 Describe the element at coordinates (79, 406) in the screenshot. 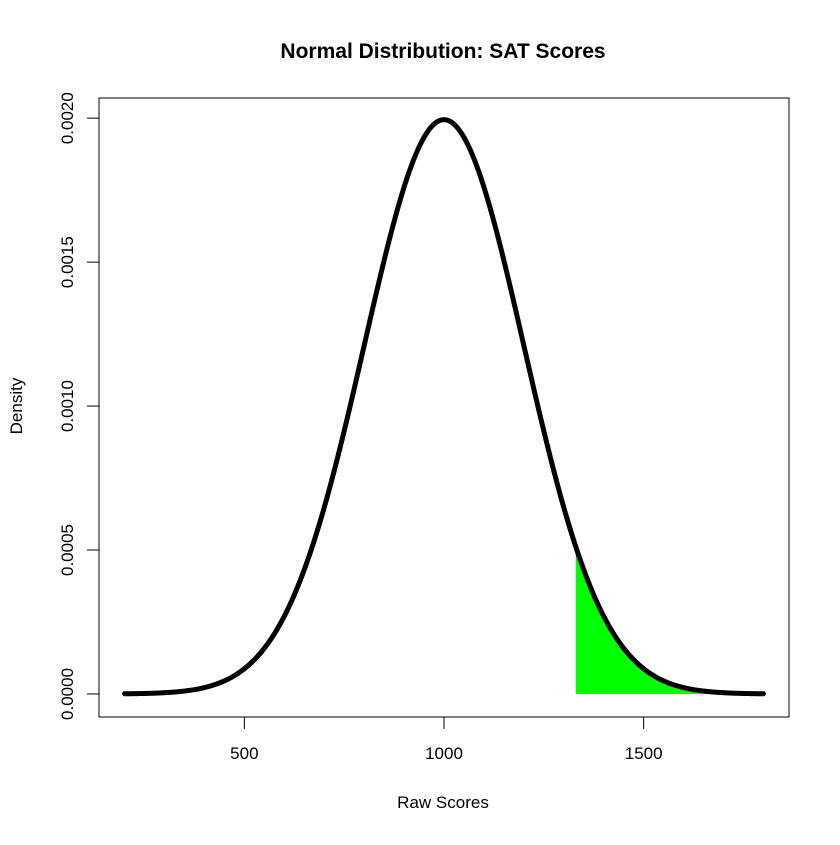

I see `y-axis: 0.0000 0.0005 0.0010 0.0015 0.0020` at that location.